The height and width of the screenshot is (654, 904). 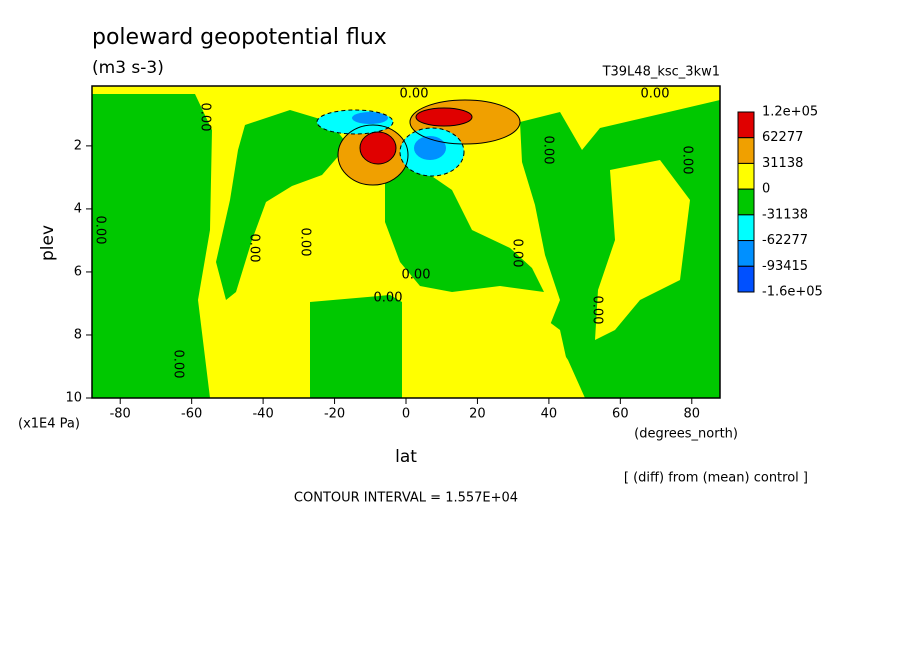 What do you see at coordinates (78, 334) in the screenshot?
I see `y-tick-label: 8` at bounding box center [78, 334].